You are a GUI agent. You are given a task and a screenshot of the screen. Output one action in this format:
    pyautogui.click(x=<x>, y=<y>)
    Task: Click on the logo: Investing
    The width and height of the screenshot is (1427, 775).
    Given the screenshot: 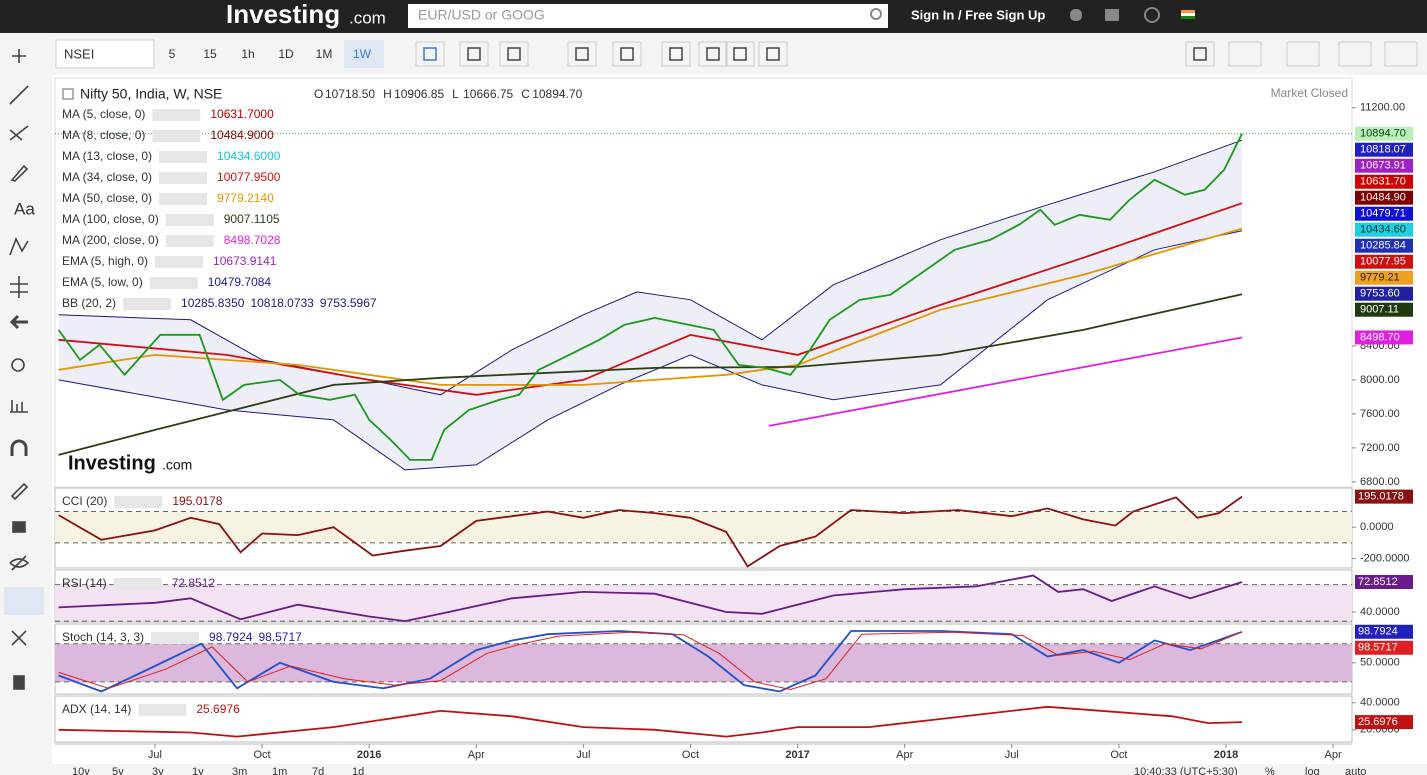 What is the action you would take?
    pyautogui.click(x=283, y=14)
    